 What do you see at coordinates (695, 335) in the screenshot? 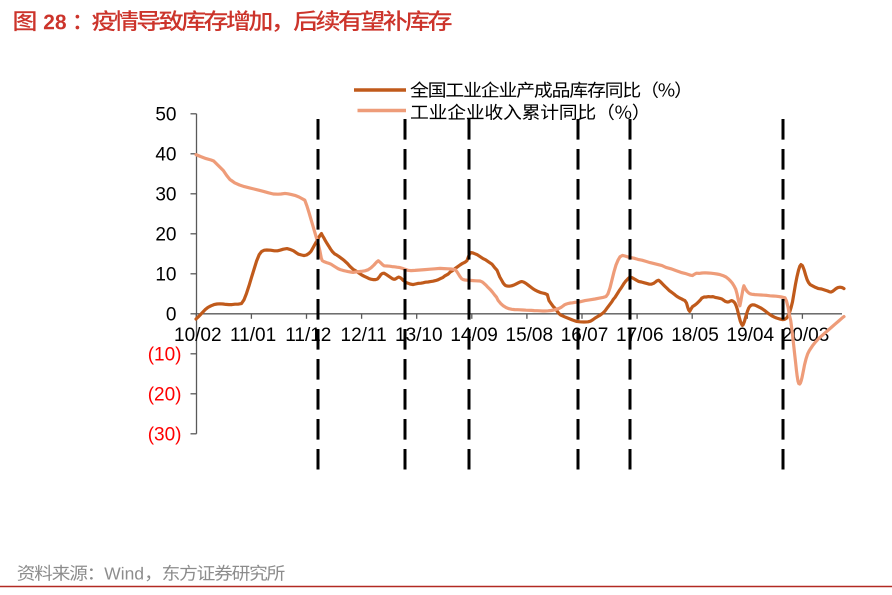
I see `svg-text: 18/05` at bounding box center [695, 335].